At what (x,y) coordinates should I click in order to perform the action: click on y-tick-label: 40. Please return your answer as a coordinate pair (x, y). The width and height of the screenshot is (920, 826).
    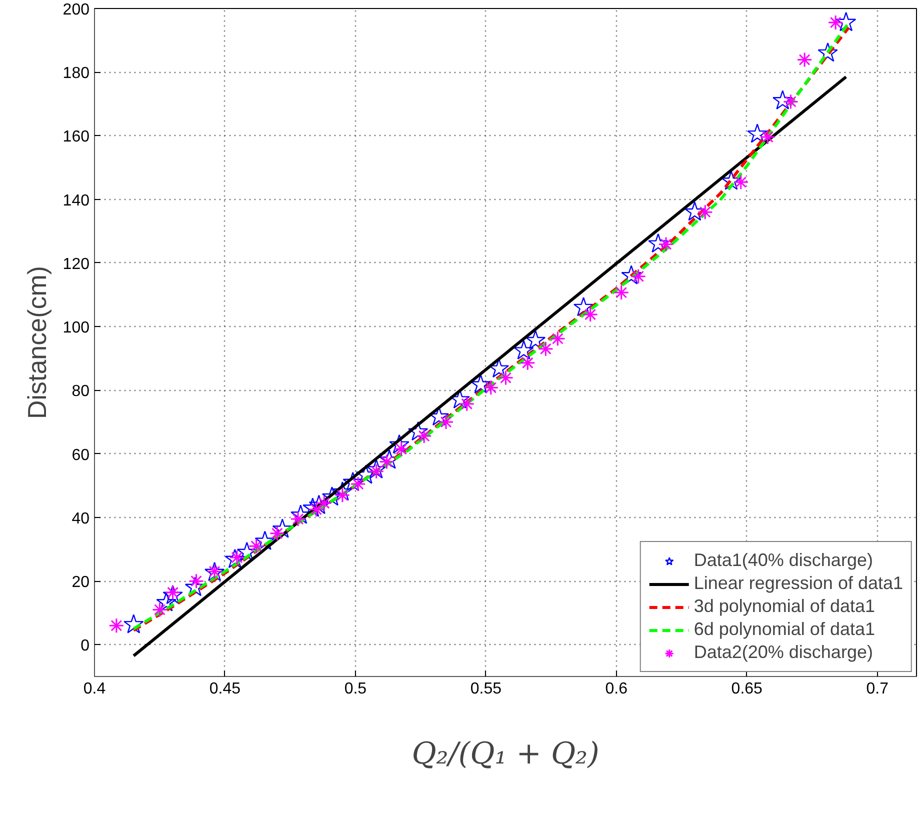
    Looking at the image, I should click on (81, 519).